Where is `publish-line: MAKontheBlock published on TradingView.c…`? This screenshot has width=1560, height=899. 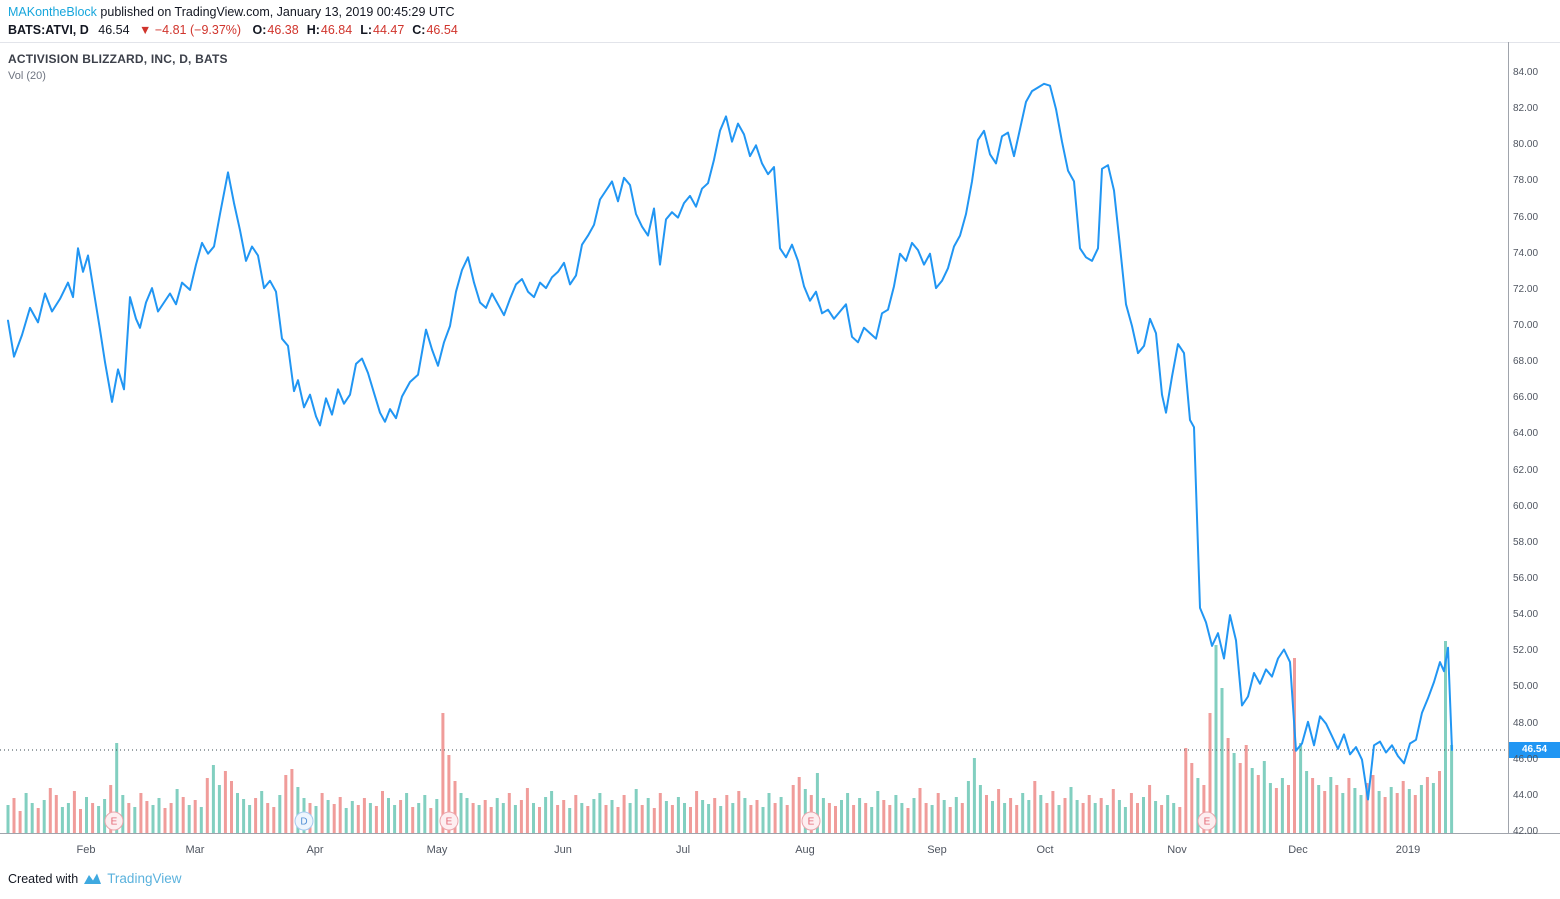 publish-line: MAKontheBlock published on TradingView.c… is located at coordinates (231, 12).